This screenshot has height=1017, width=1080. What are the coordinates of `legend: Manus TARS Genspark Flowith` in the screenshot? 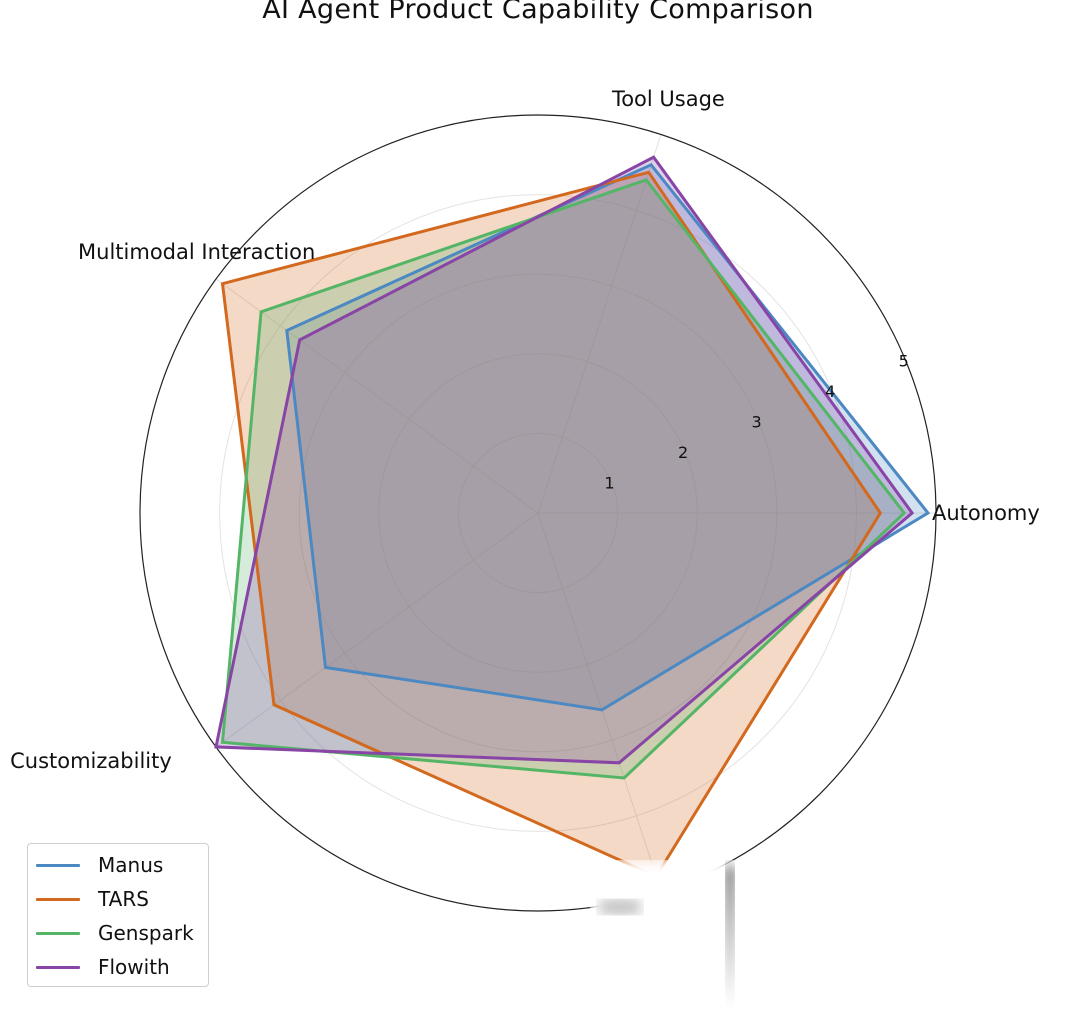 It's located at (118, 915).